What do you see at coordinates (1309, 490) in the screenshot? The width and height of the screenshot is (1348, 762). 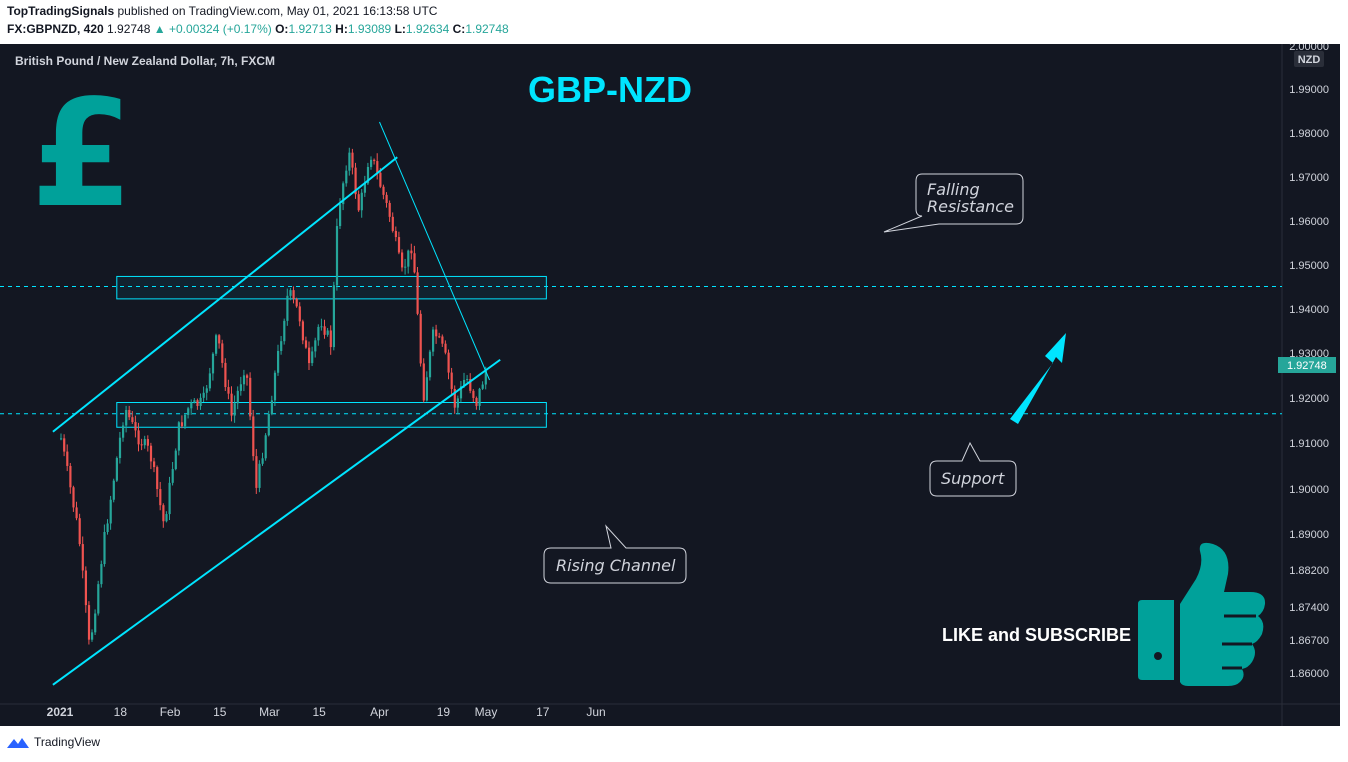 I see `price-tick-label: 1.90000` at bounding box center [1309, 490].